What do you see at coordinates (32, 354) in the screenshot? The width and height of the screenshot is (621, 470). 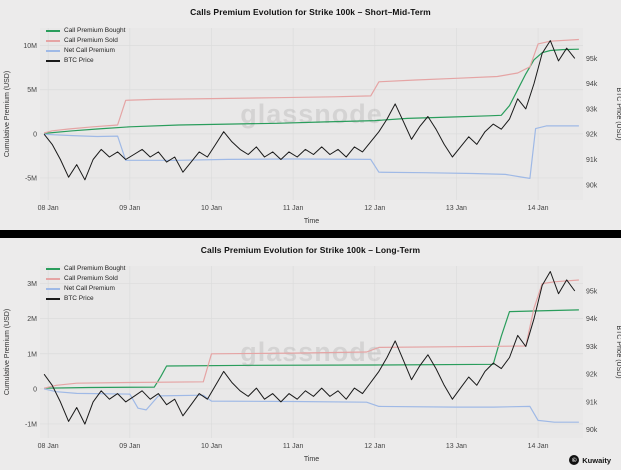 I see `y-left-tick-label: 1M` at bounding box center [32, 354].